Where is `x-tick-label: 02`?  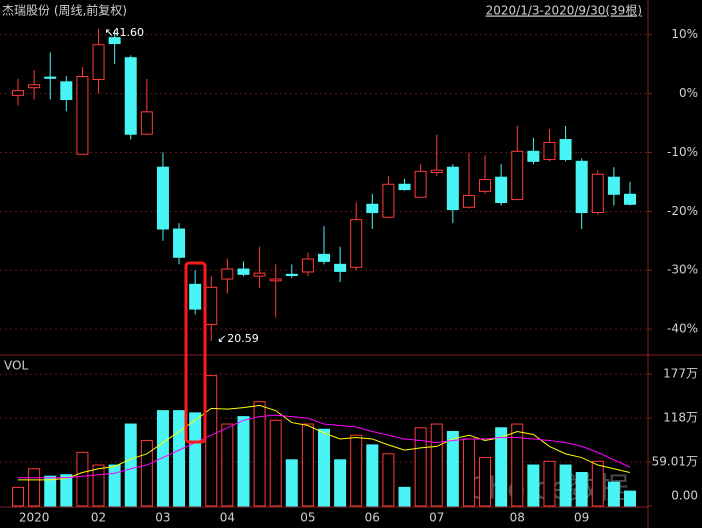 x-tick-label: 02 is located at coordinates (98, 518).